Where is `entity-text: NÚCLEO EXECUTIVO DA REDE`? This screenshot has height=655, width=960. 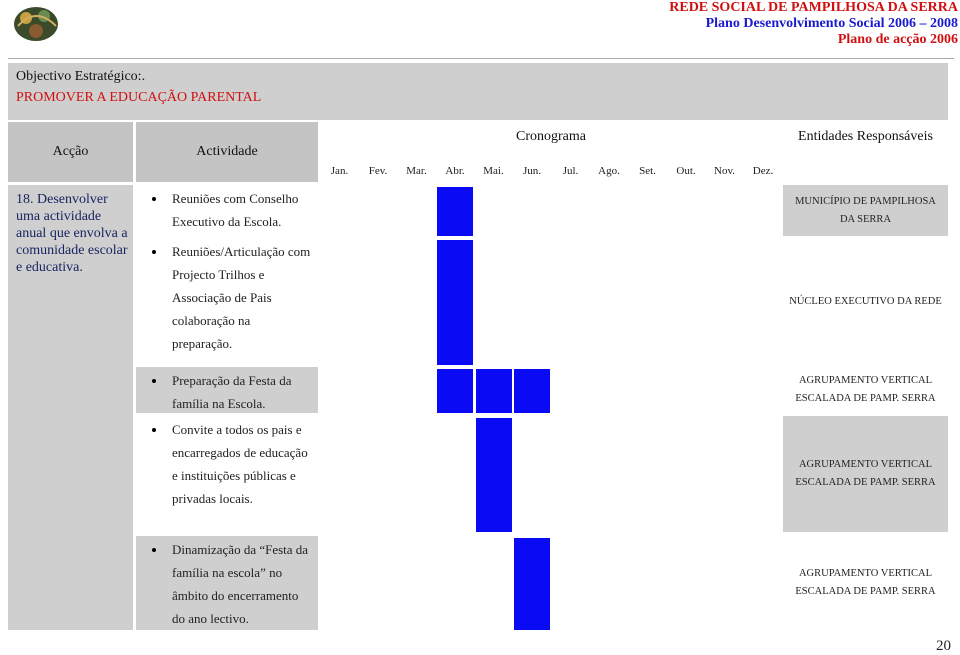
entity-text: NÚCLEO EXECUTIVO DA REDE is located at coordinates (865, 301).